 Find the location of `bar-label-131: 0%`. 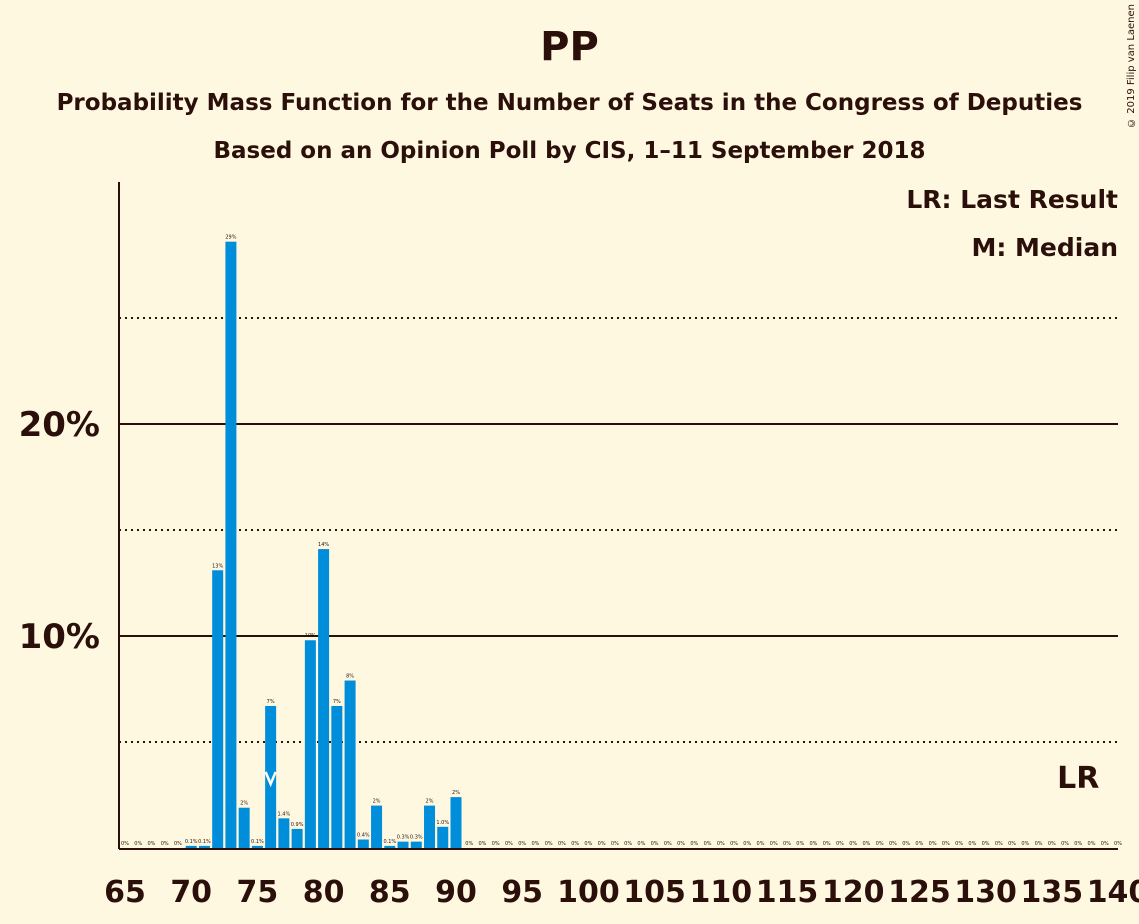

bar-label-131: 0% is located at coordinates (999, 844).